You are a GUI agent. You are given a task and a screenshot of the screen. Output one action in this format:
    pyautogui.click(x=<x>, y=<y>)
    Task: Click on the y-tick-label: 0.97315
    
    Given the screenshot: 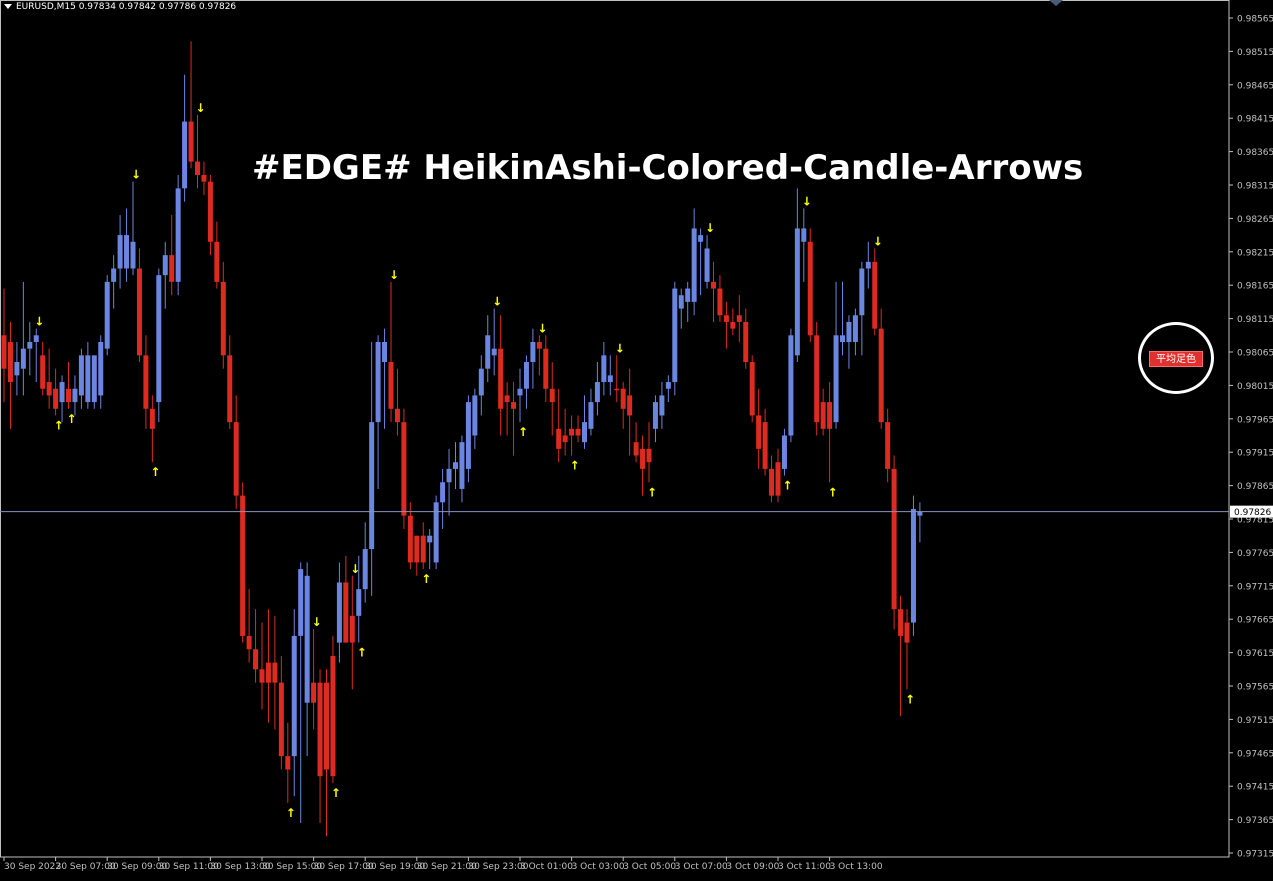 What is the action you would take?
    pyautogui.click(x=1255, y=855)
    